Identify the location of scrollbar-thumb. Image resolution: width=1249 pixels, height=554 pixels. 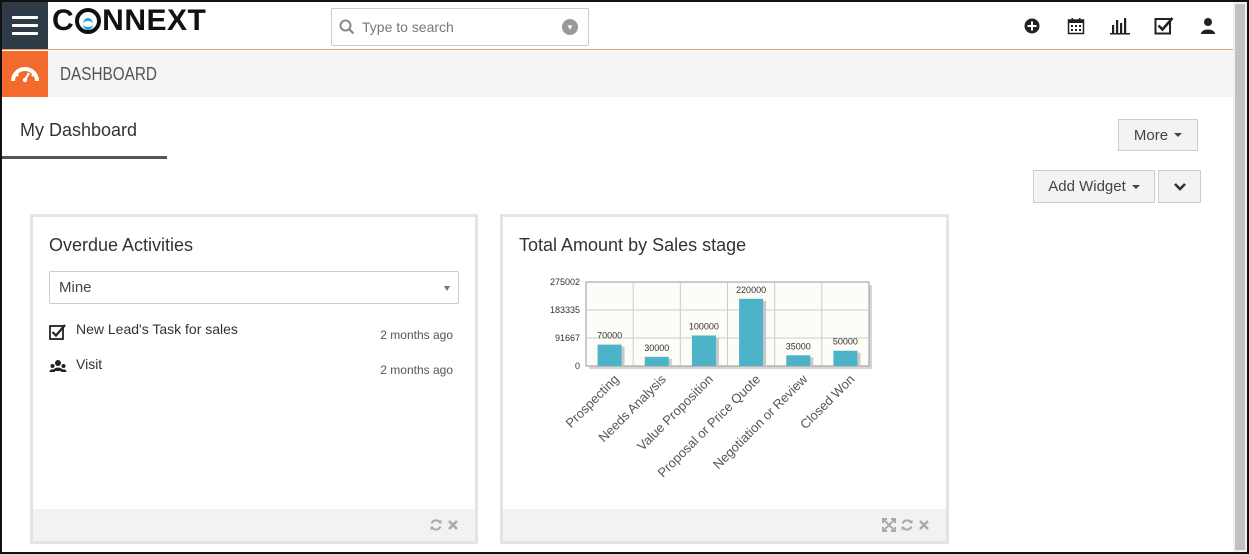
(1240, 277).